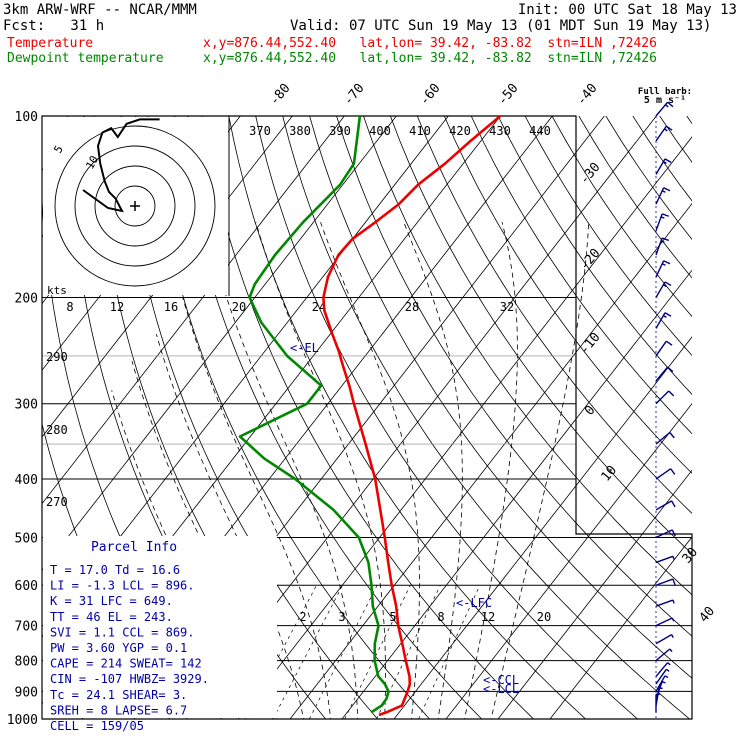  What do you see at coordinates (340, 131) in the screenshot?
I see `theta-label: 390` at bounding box center [340, 131].